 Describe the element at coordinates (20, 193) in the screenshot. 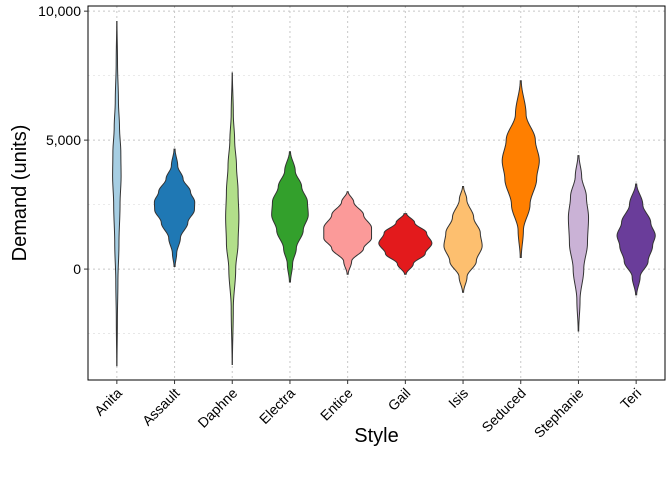

I see `y-axis-title: Demand (units)` at that location.